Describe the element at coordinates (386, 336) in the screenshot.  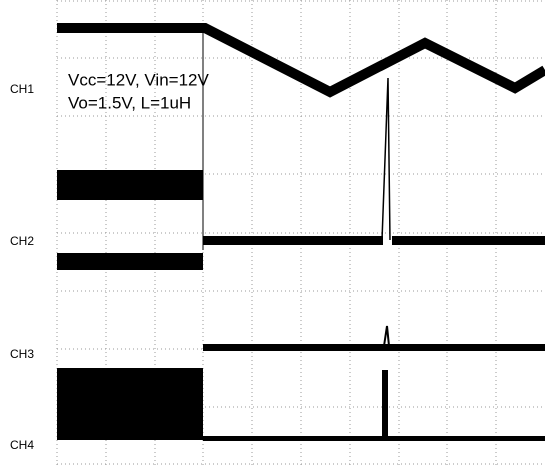
I see `ch3-spike` at that location.